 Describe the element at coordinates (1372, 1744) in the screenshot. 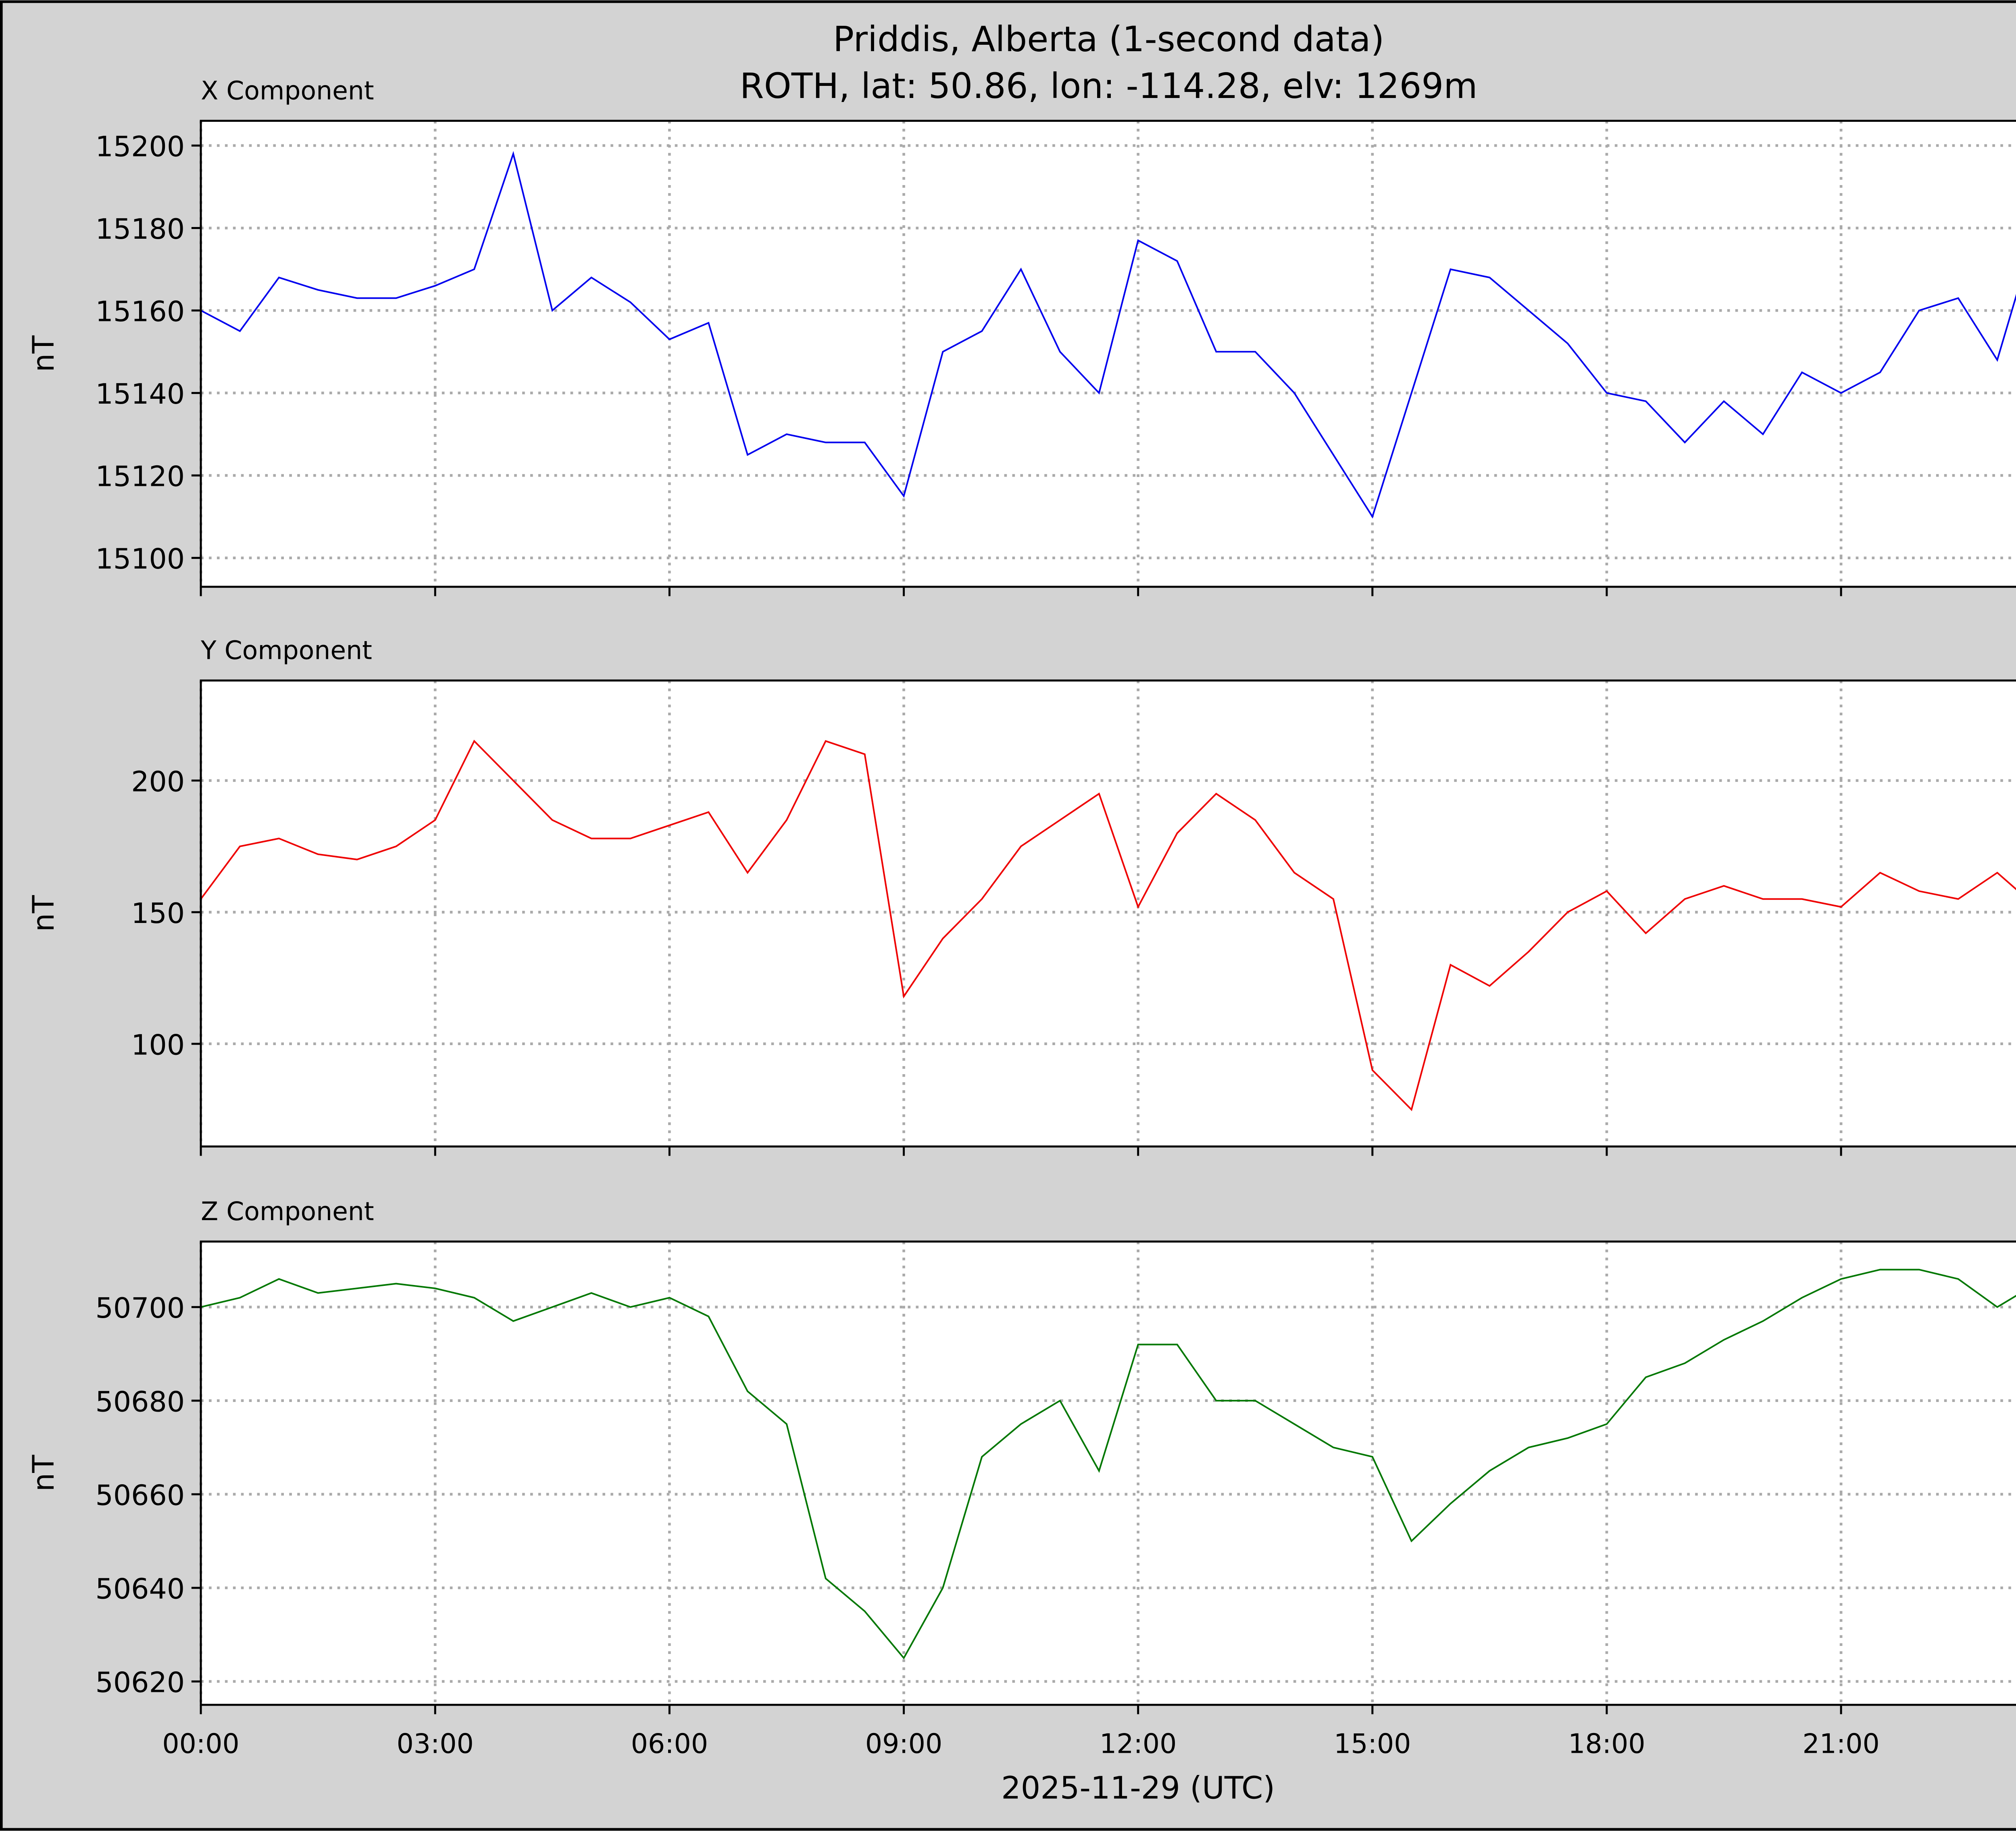

I see `x-tick-label: 15:00` at that location.